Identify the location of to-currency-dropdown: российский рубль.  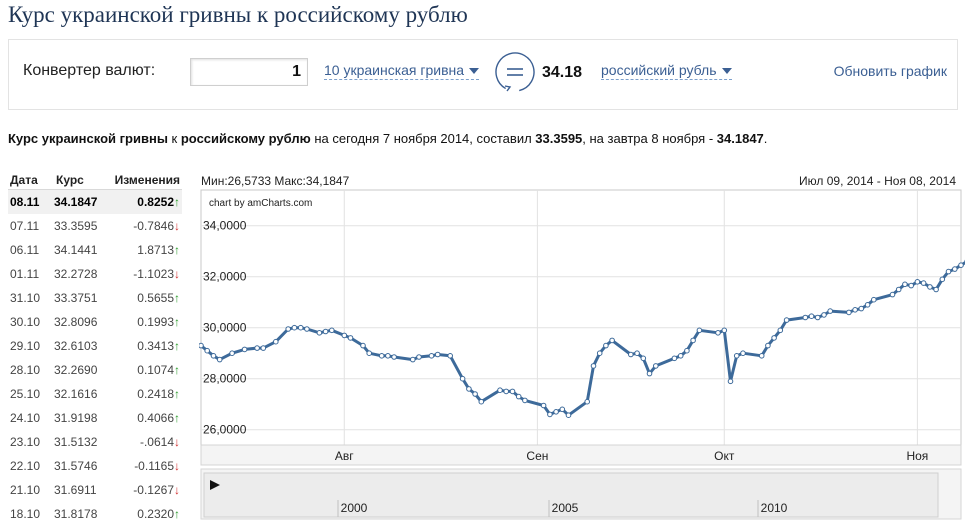
(666, 71).